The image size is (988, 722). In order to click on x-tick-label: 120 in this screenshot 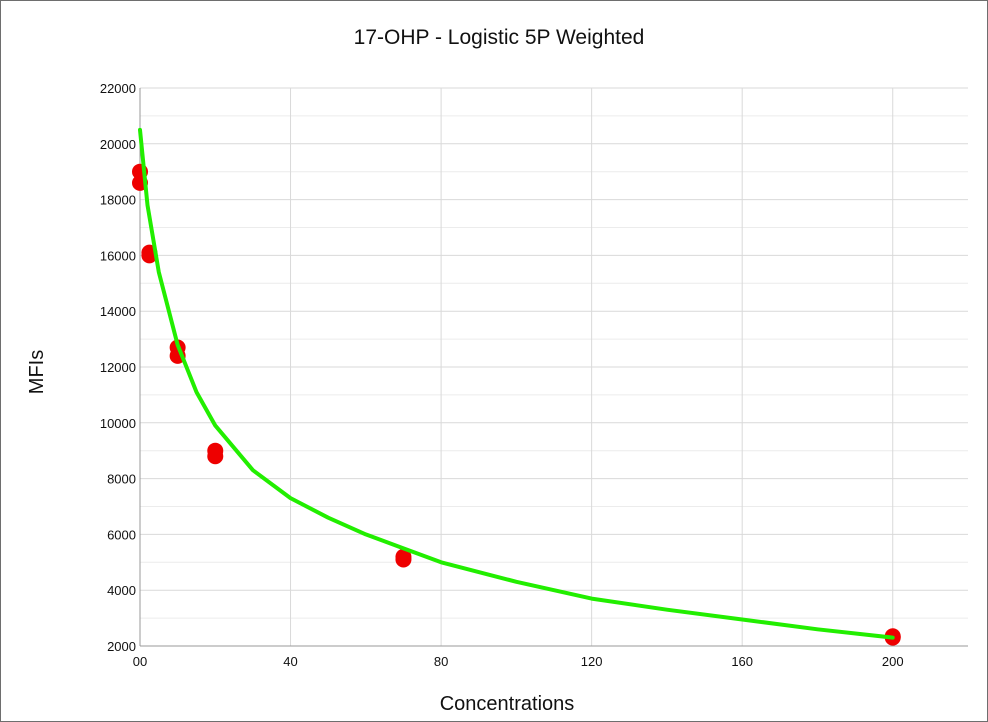, I will do `click(592, 661)`.